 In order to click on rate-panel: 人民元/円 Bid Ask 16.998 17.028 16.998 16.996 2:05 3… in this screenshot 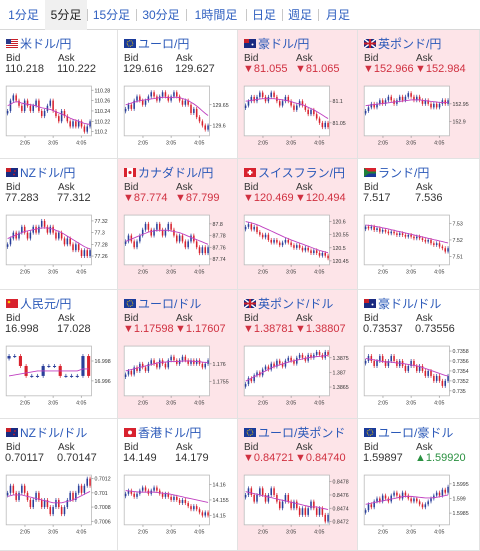, I will do `click(59, 354)`.